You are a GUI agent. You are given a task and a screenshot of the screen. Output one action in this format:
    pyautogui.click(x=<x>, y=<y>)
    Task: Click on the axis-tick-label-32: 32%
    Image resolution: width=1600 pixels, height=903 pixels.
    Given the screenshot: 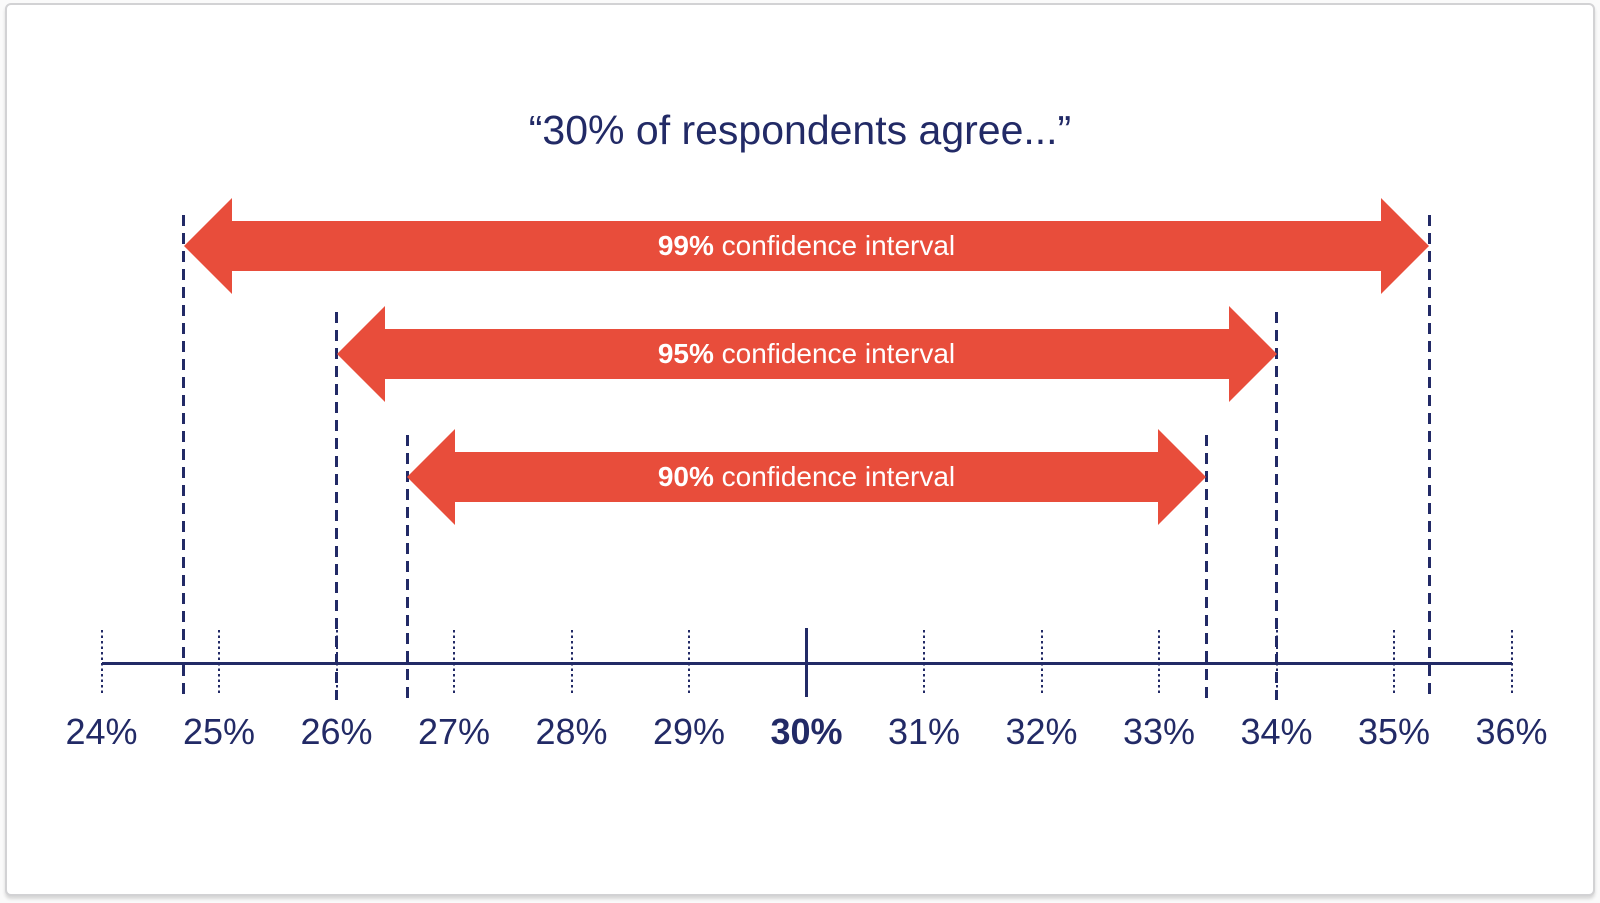 What is the action you would take?
    pyautogui.click(x=1041, y=731)
    